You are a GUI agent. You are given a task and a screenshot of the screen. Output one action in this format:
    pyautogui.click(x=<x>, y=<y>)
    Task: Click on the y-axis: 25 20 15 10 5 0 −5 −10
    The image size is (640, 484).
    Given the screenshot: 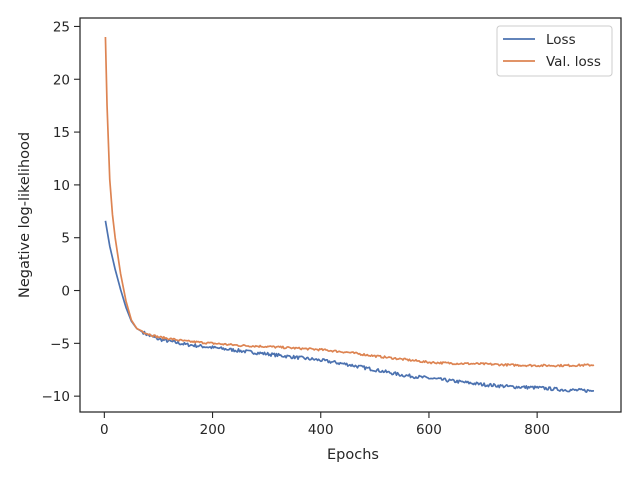 What is the action you would take?
    pyautogui.click(x=61, y=212)
    